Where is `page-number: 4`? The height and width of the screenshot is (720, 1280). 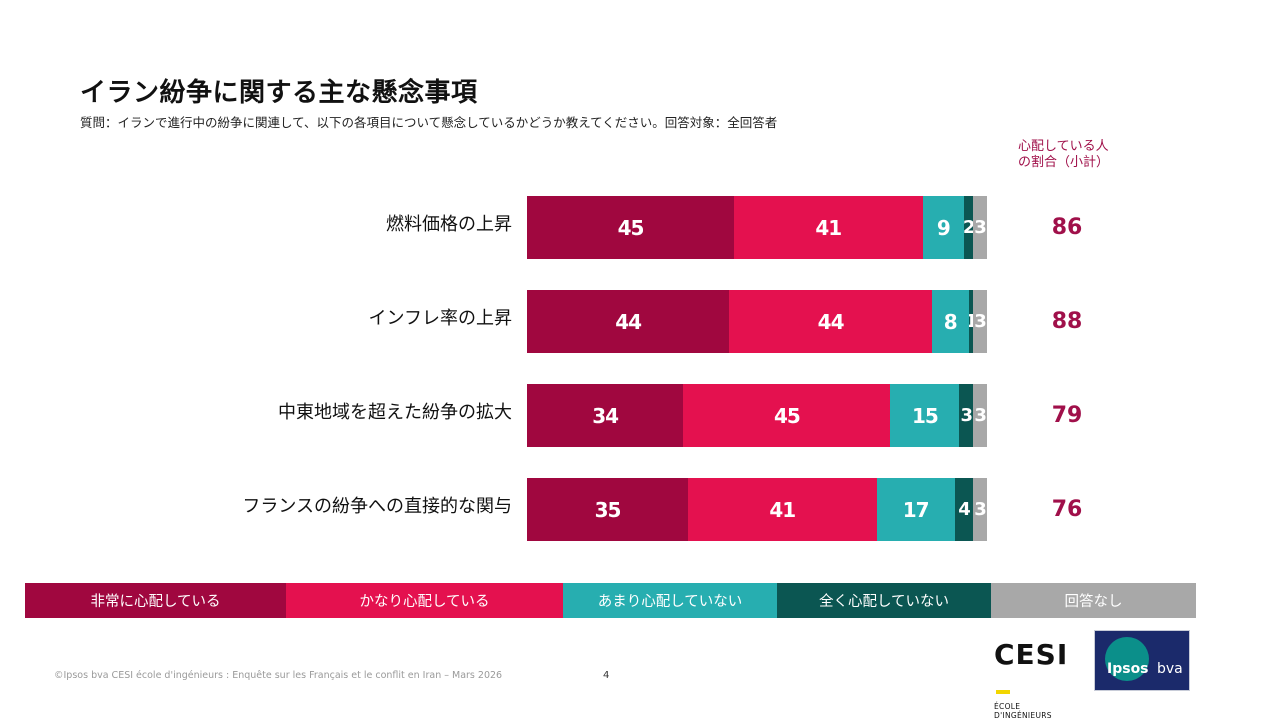 page-number: 4 is located at coordinates (606, 675).